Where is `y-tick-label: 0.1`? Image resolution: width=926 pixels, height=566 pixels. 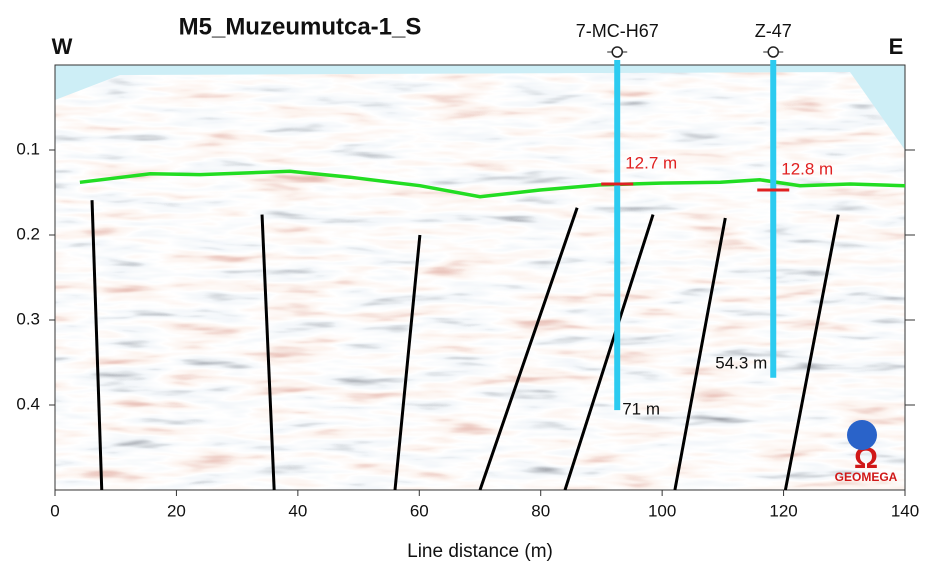 y-tick-label: 0.1 is located at coordinates (28, 148).